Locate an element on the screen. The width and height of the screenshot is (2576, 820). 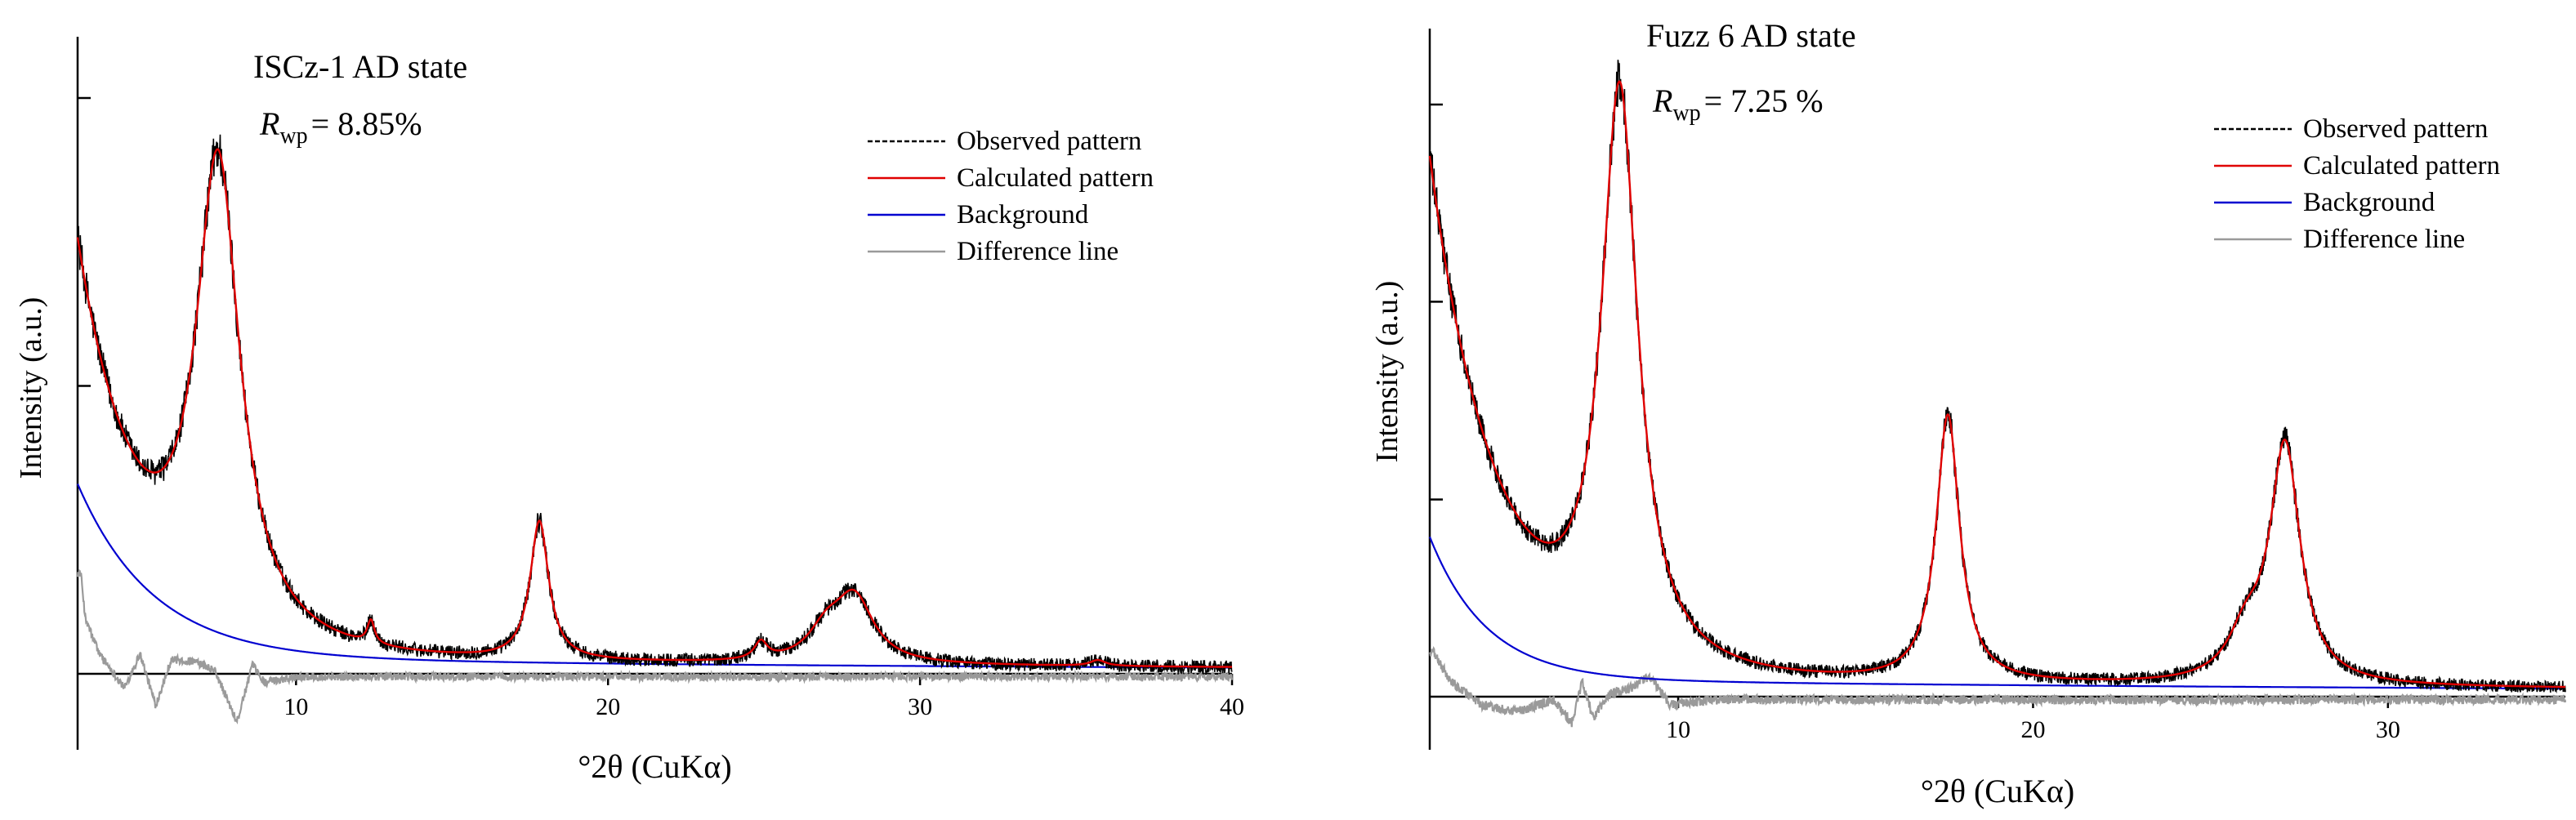
rwp-annotation: Rwp = 7.25 % is located at coordinates (1738, 104).